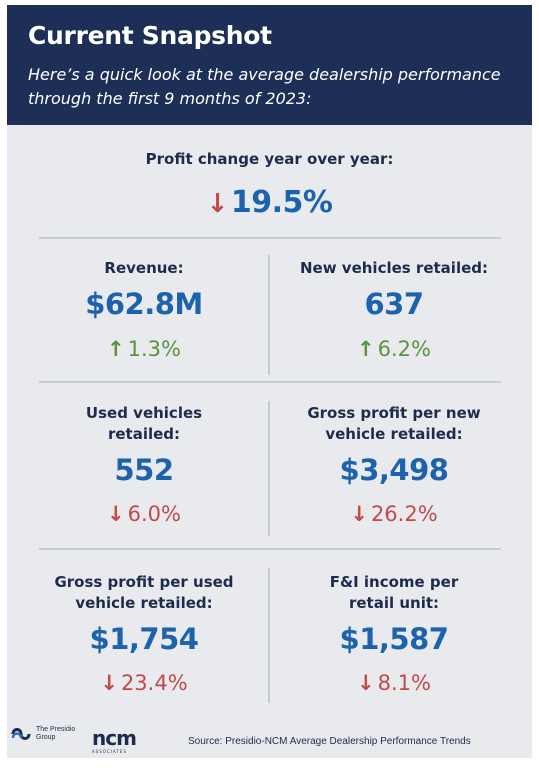 This screenshot has width=539, height=768. I want to click on profit-change-value: ↓ 19.5%, so click(269, 202).